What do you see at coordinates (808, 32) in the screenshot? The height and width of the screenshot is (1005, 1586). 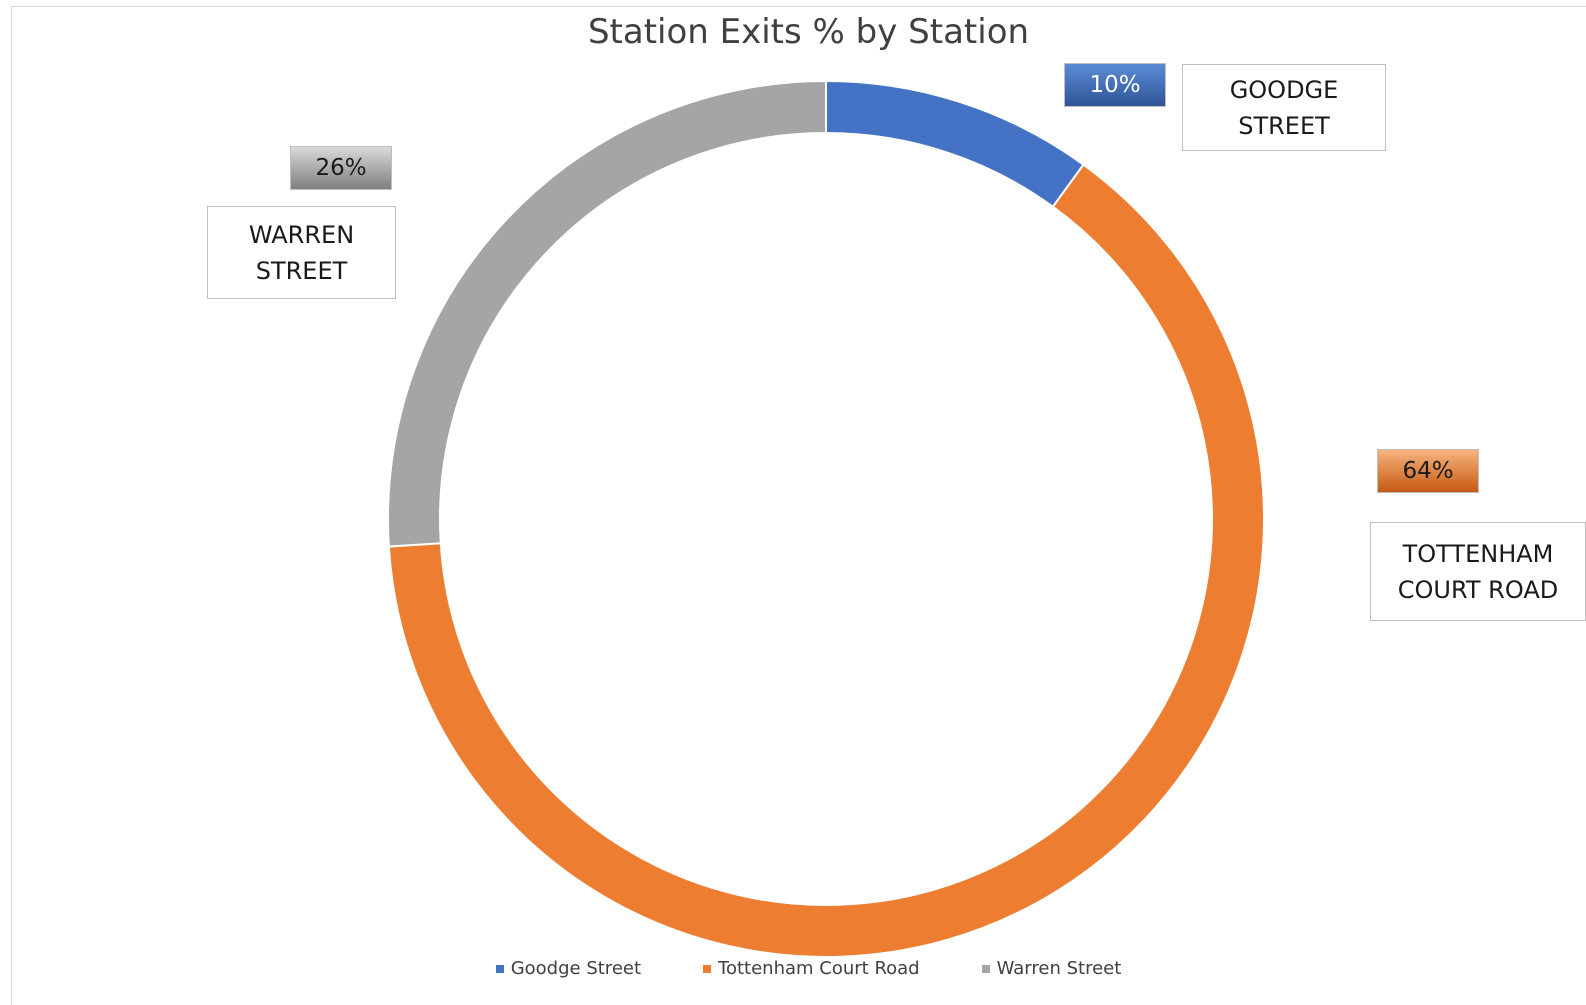 I see `chart-title: Station Exits % by Station` at bounding box center [808, 32].